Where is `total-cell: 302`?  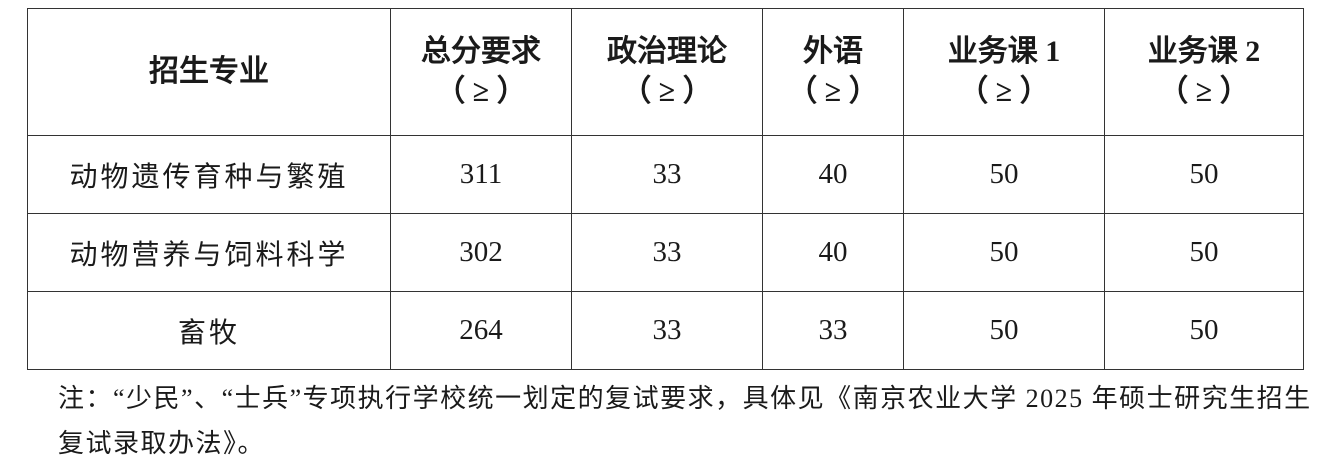 total-cell: 302 is located at coordinates (481, 252).